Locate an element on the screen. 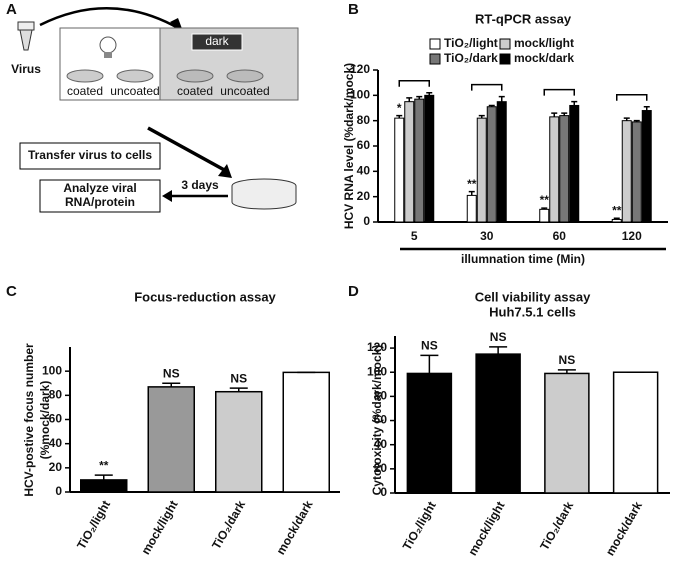 This screenshot has height=566, width=689. analyze-label: RNA/protein is located at coordinates (100, 202).